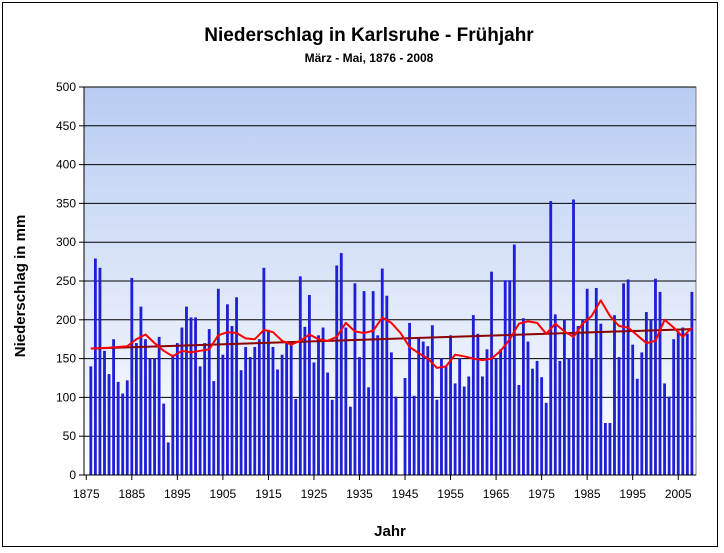  Describe the element at coordinates (528, 408) in the screenshot. I see `bar-1972` at that location.